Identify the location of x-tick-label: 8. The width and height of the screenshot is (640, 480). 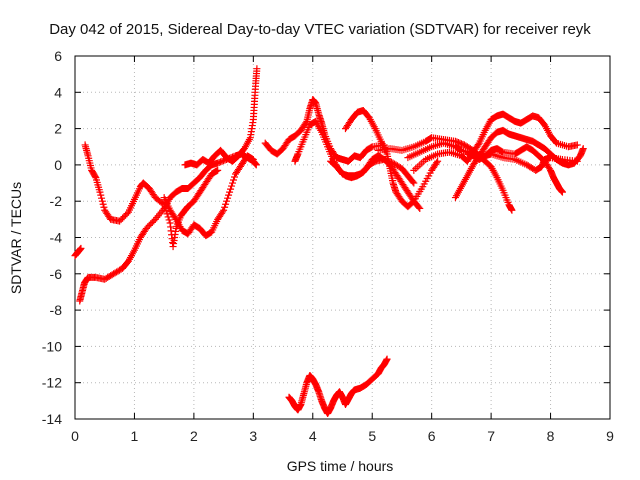
(551, 436).